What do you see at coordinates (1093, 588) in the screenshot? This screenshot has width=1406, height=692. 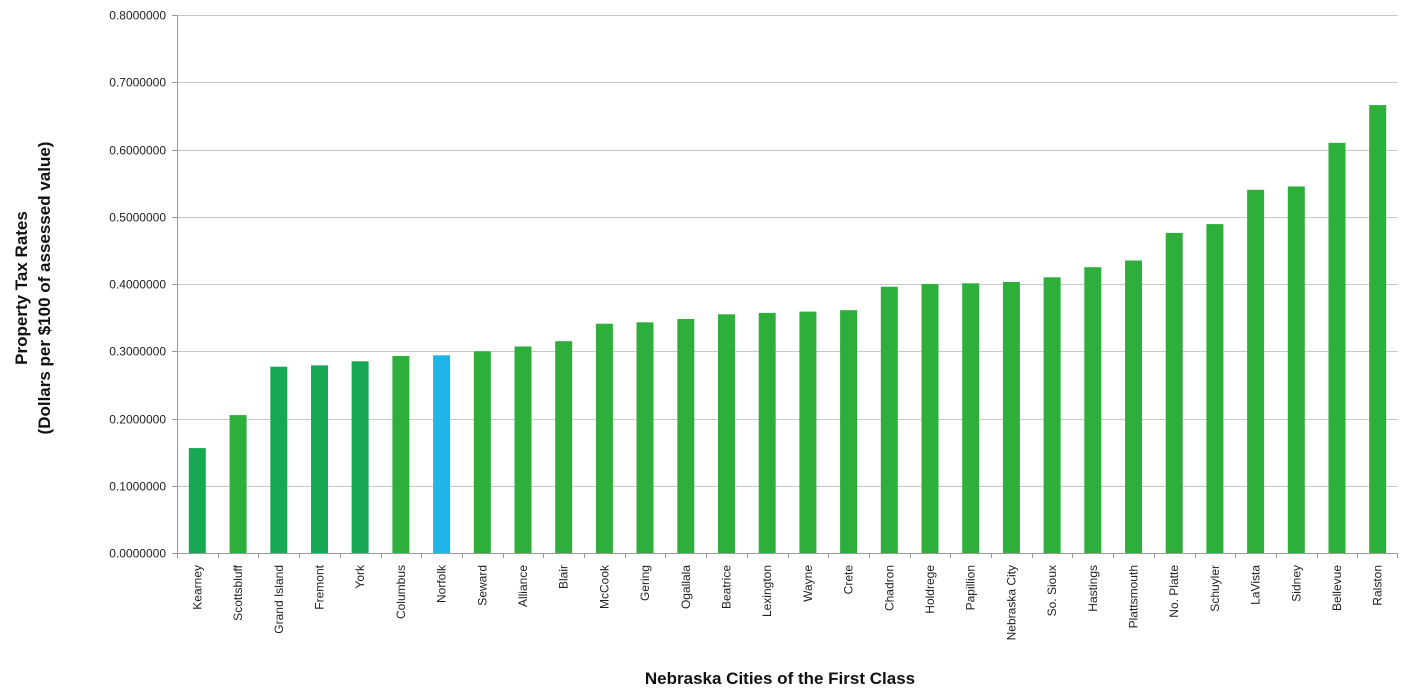 I see `x-category-label: Hastings` at bounding box center [1093, 588].